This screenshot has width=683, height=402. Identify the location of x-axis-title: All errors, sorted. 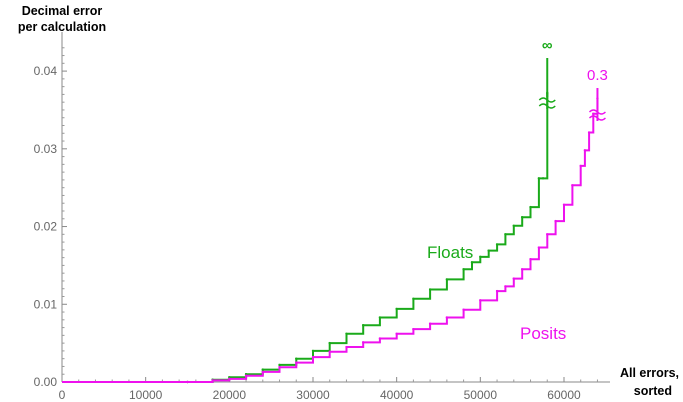
(649, 382).